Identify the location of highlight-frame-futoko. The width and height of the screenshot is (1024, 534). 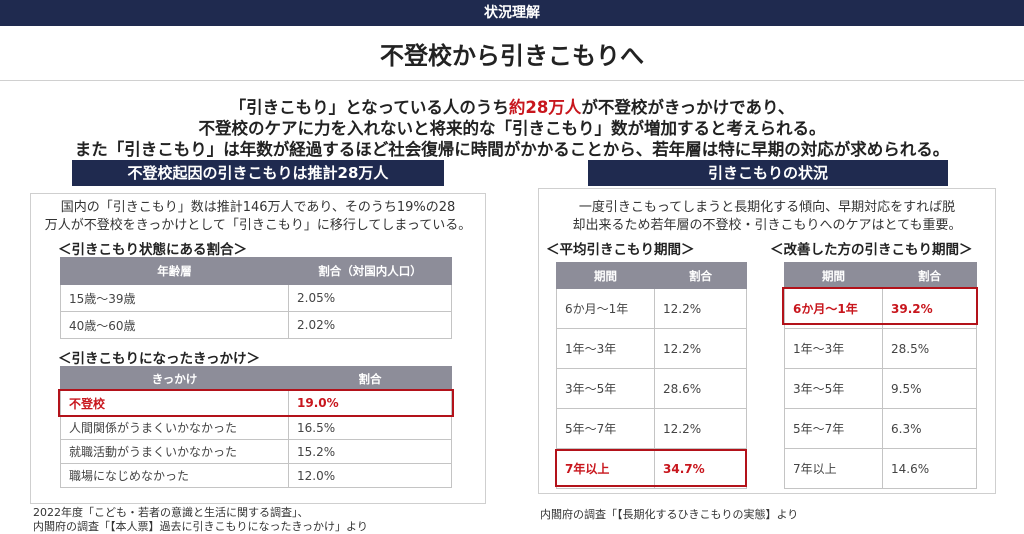
(256, 403).